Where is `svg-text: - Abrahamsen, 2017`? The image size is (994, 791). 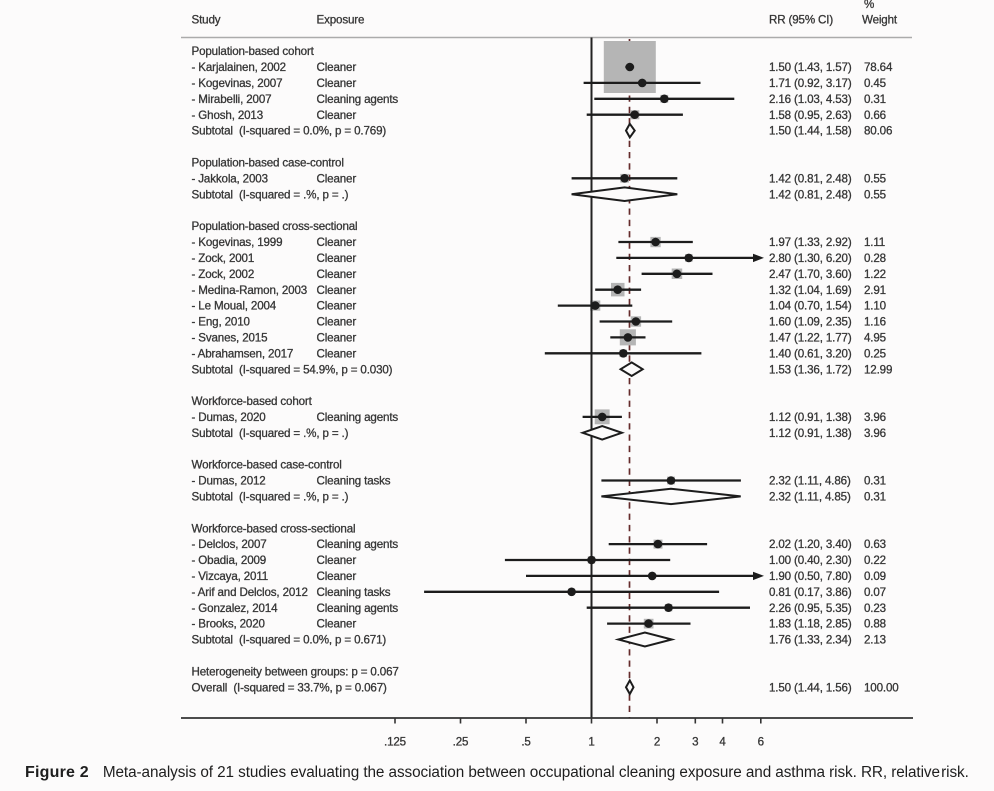
svg-text: - Abrahamsen, 2017 is located at coordinates (243, 353).